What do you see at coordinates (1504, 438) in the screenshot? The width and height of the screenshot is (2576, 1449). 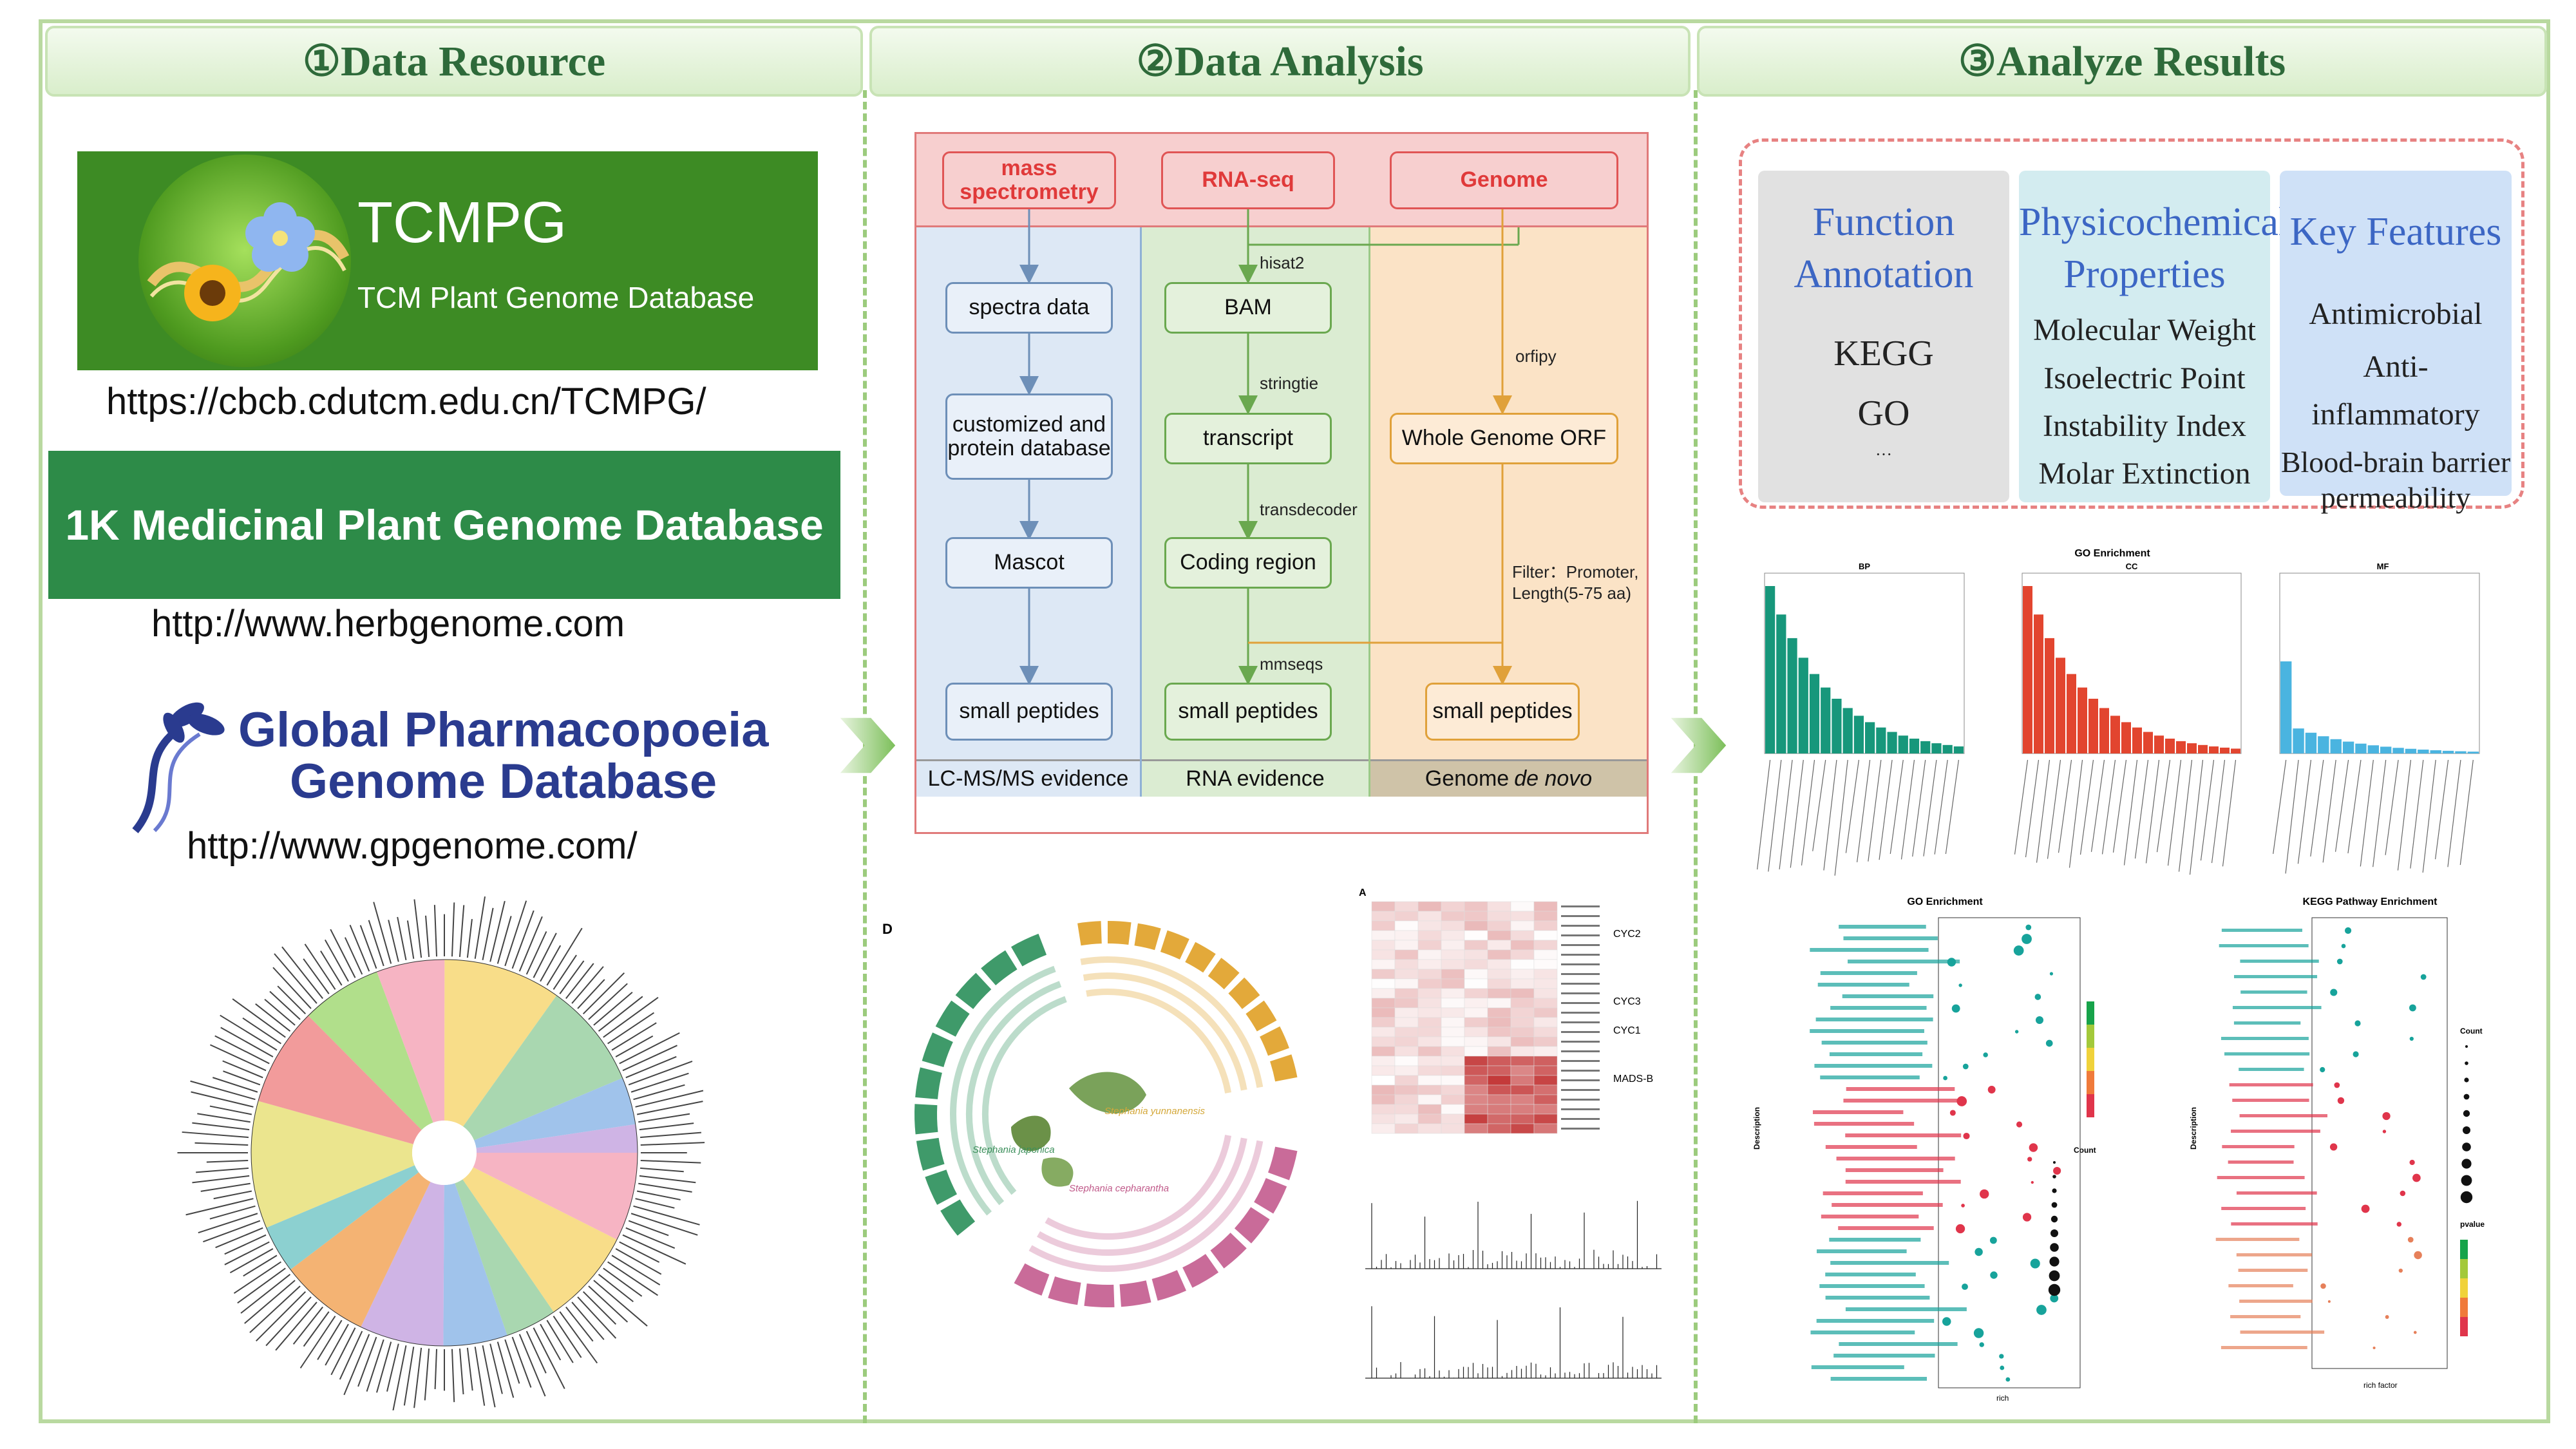 I see `node-whole-genome-orf: Whole Genome ORF` at bounding box center [1504, 438].